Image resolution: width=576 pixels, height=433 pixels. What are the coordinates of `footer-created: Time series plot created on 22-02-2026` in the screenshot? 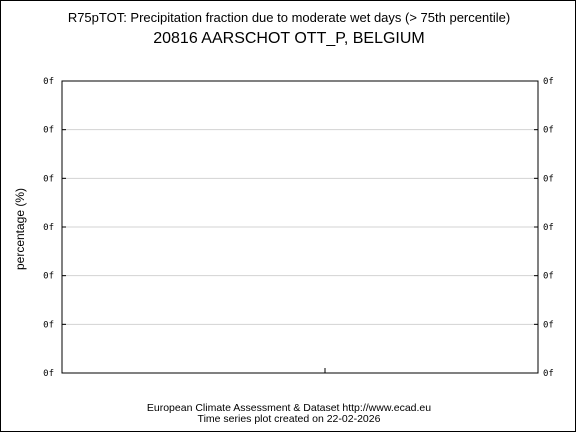 It's located at (289, 419).